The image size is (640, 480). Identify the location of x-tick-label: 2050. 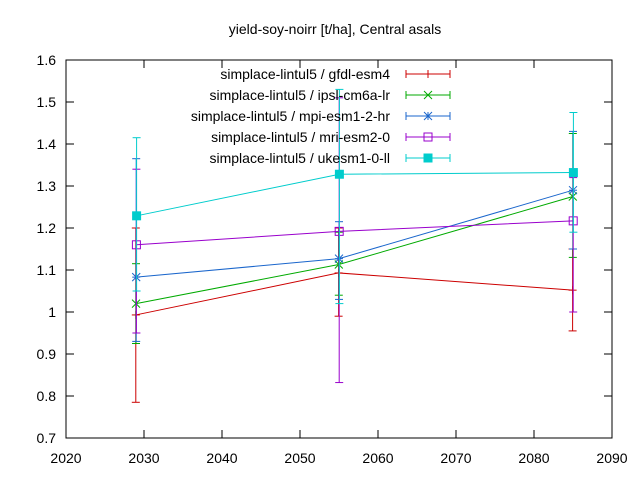
(299, 458).